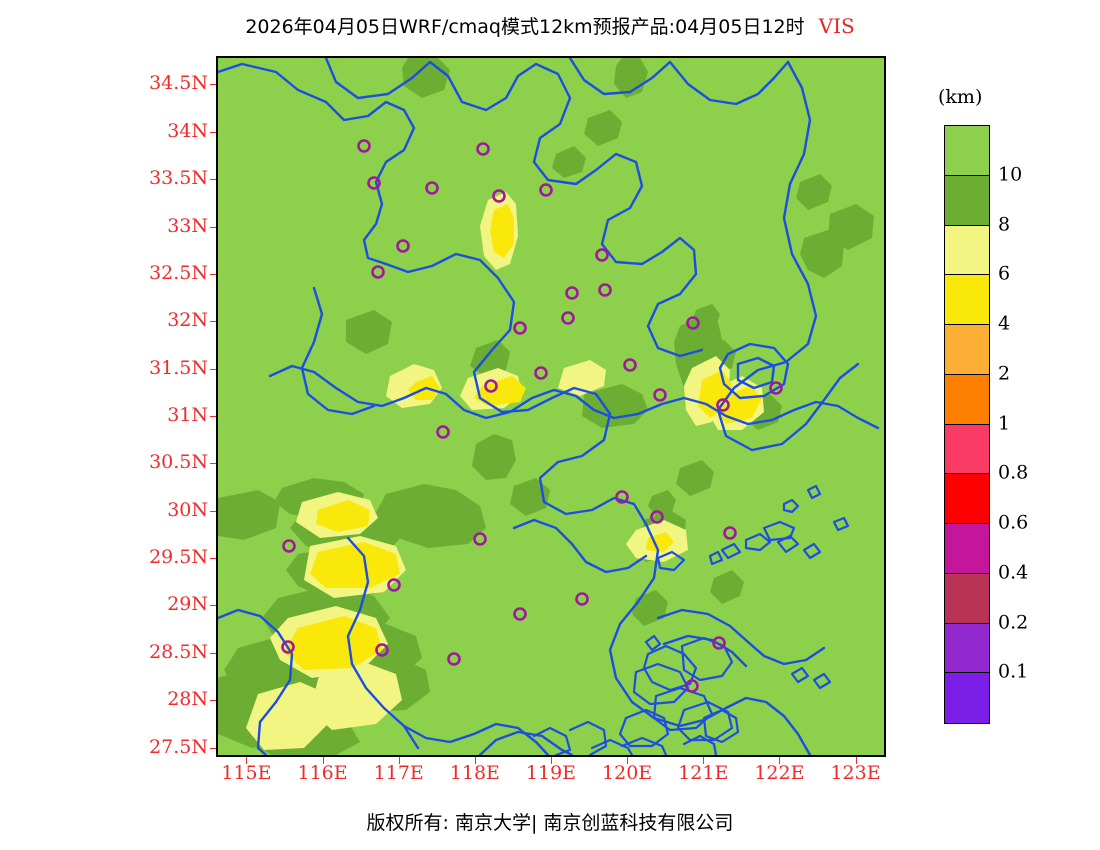  What do you see at coordinates (1013, 472) in the screenshot?
I see `colorbar-tick-label: 0.8` at bounding box center [1013, 472].